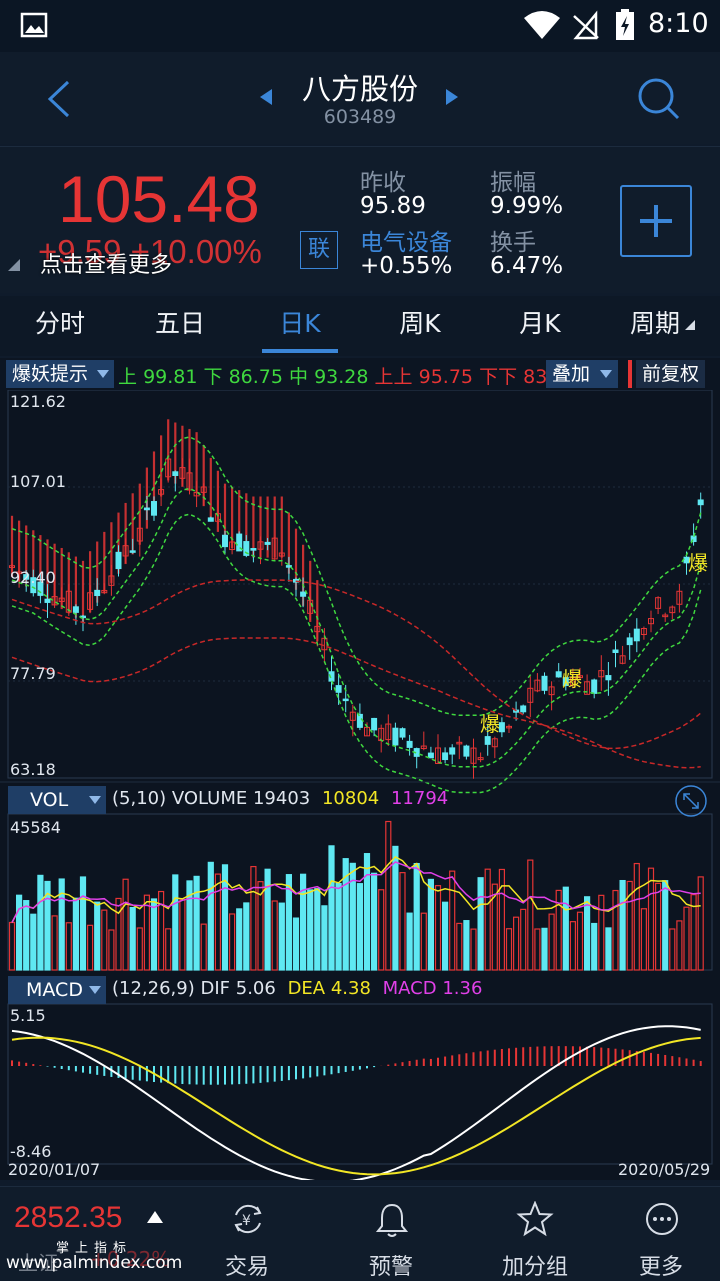 Image resolution: width=720 pixels, height=1281 pixels. I want to click on more-icon, so click(662, 1219).